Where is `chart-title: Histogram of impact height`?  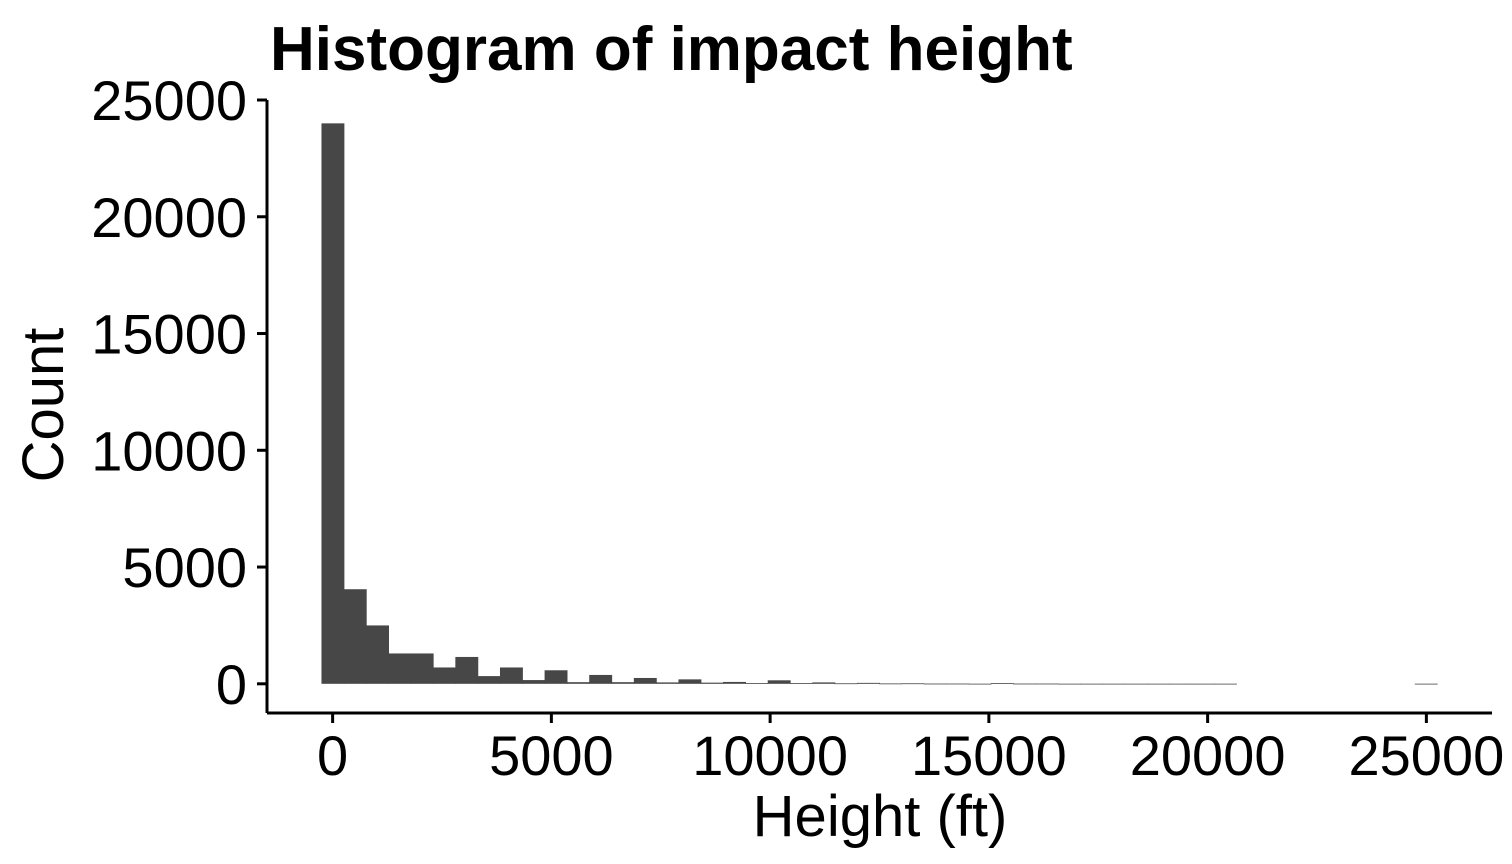
chart-title: Histogram of impact height is located at coordinates (671, 49).